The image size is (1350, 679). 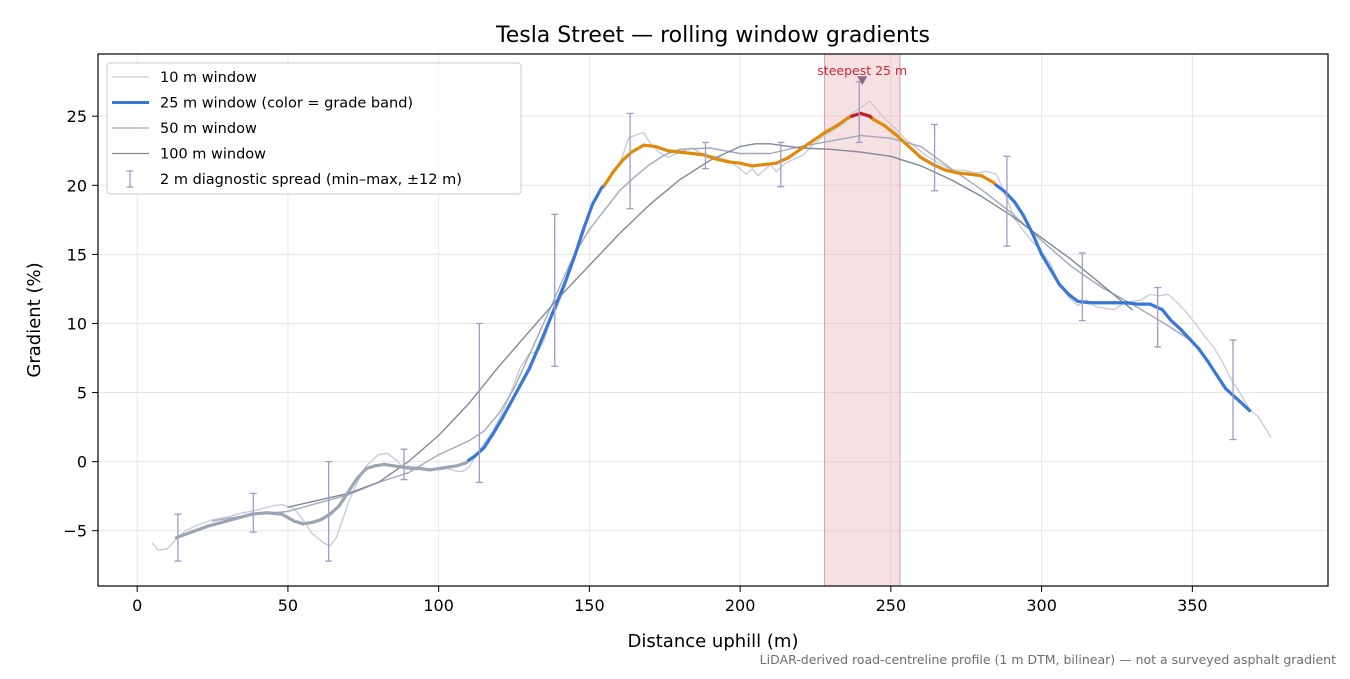 I want to click on y-axis-label: Gradient (%), so click(x=34, y=319).